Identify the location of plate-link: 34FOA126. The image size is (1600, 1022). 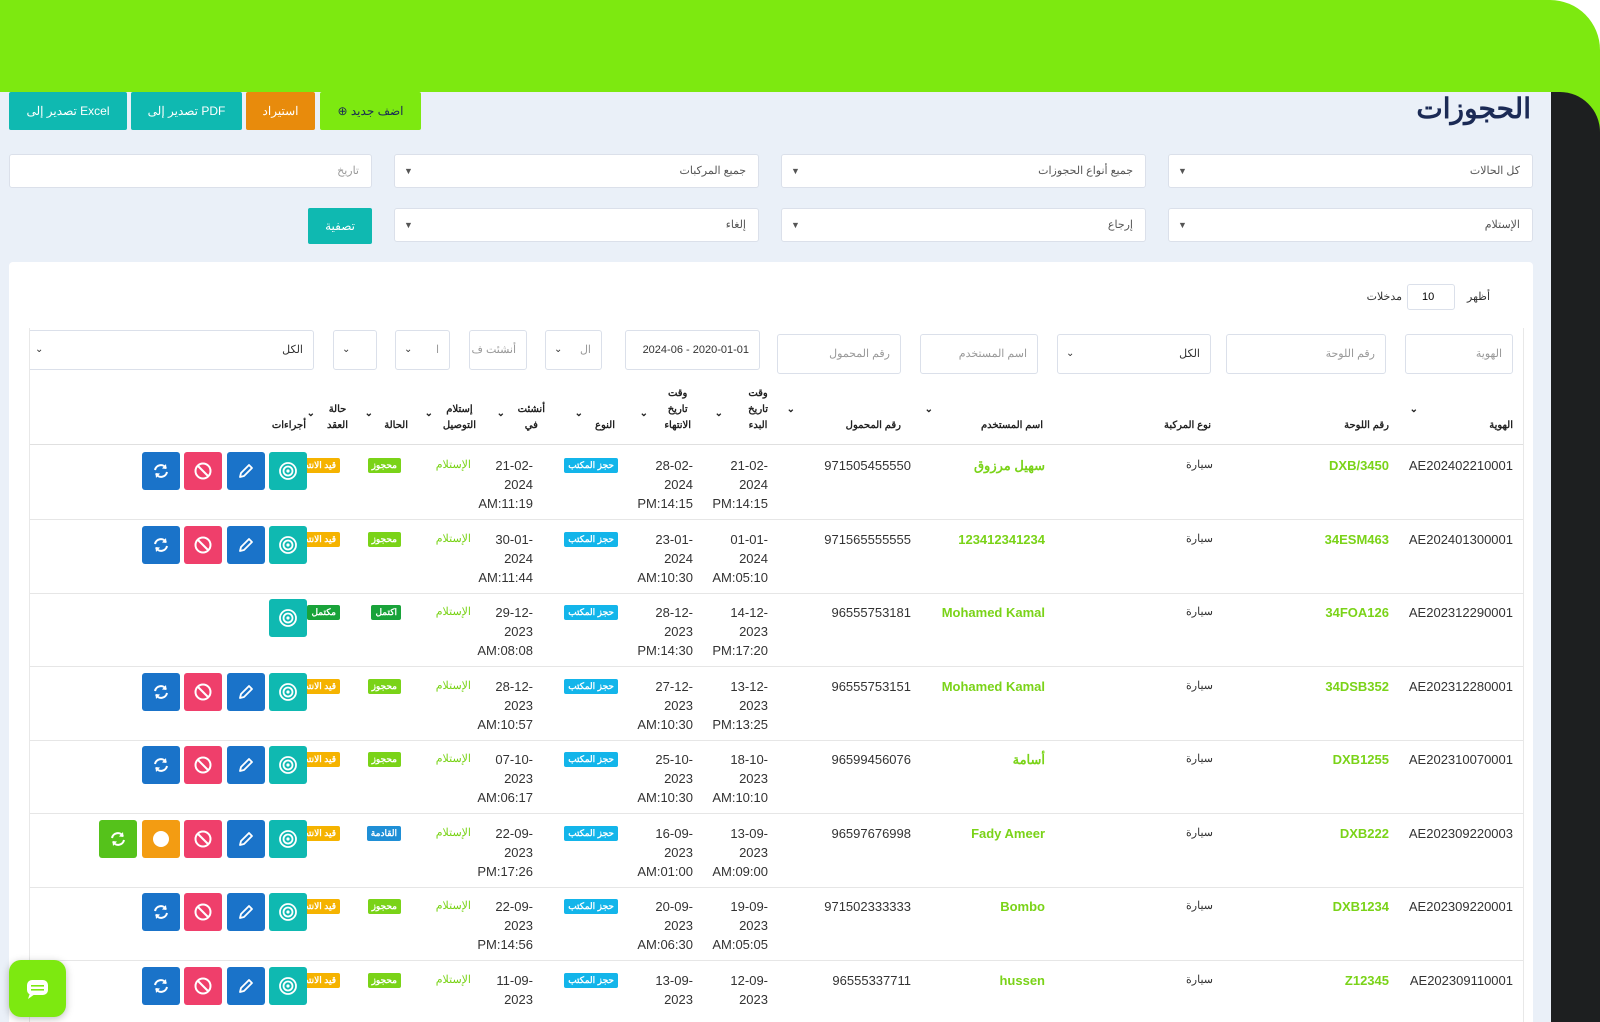
(1357, 612).